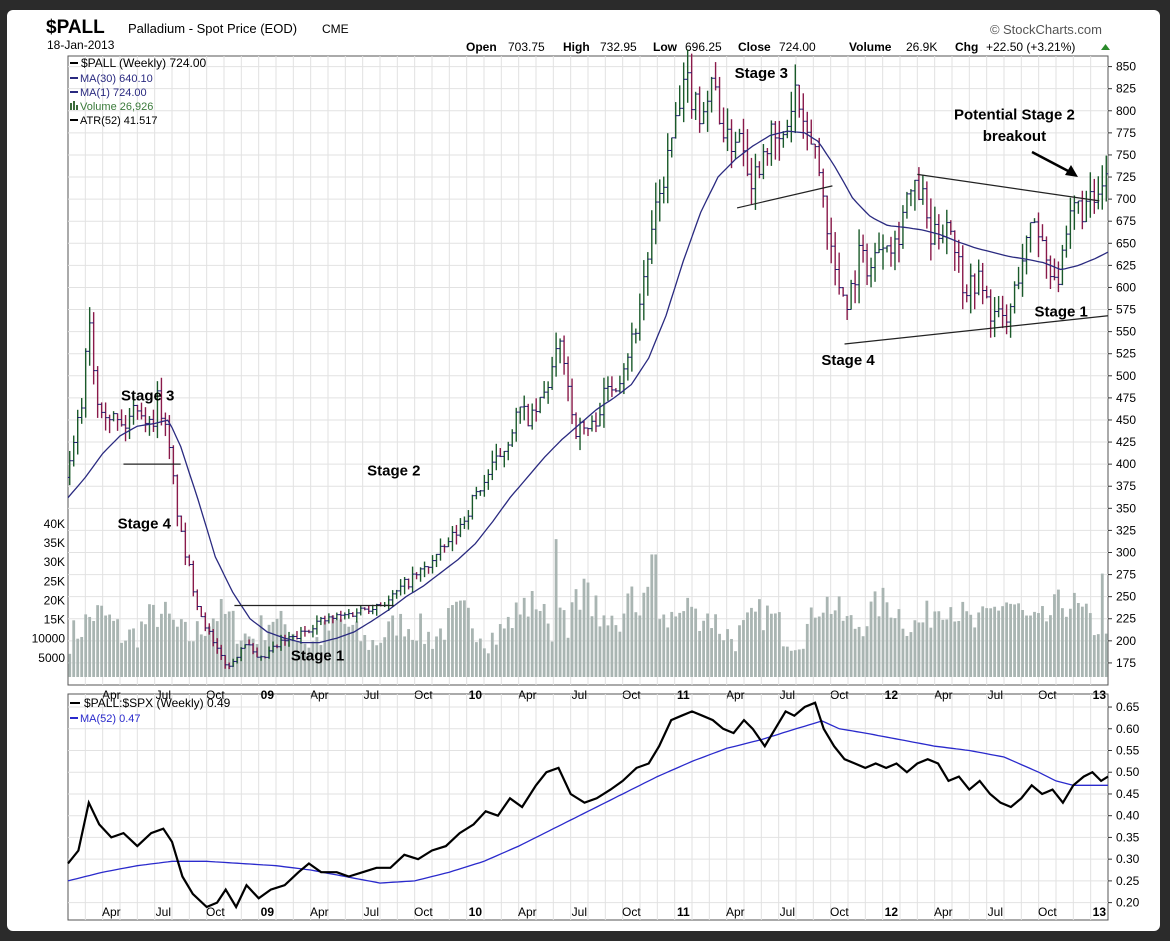 The image size is (1170, 941). Describe the element at coordinates (1126, 552) in the screenshot. I see `y-tick-label: 300` at that location.